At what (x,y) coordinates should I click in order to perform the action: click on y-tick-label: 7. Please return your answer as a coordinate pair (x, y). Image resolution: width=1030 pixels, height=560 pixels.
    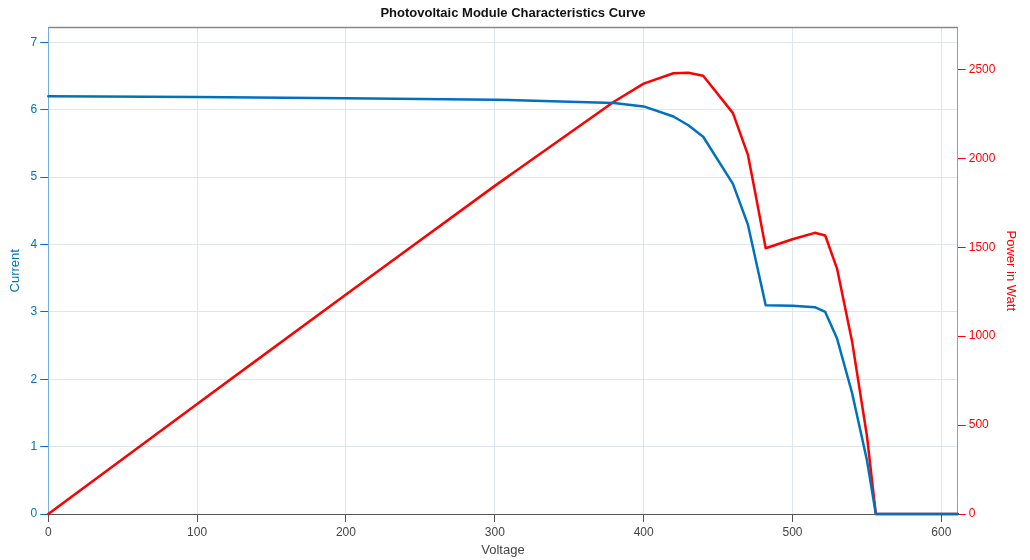
    Looking at the image, I should click on (34, 41).